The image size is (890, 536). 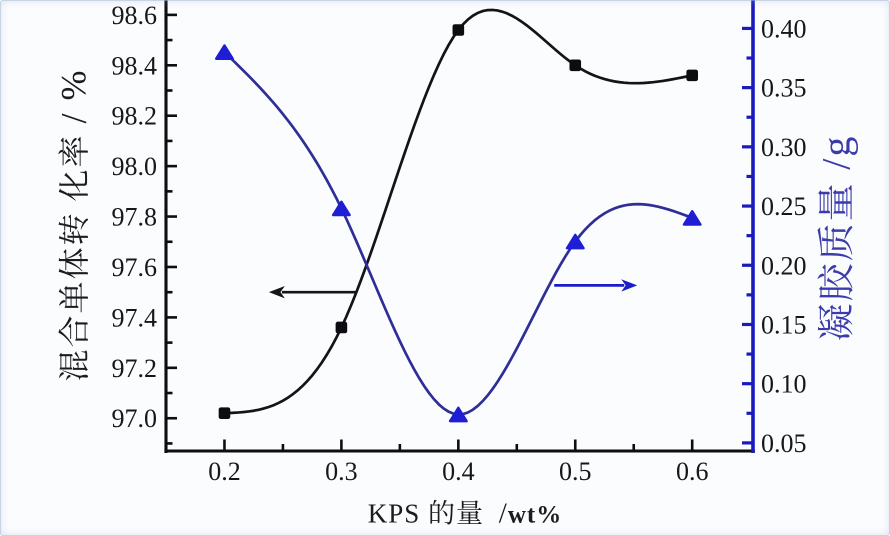 What do you see at coordinates (629, 285) in the screenshot?
I see `right-axis-arrow-head` at bounding box center [629, 285].